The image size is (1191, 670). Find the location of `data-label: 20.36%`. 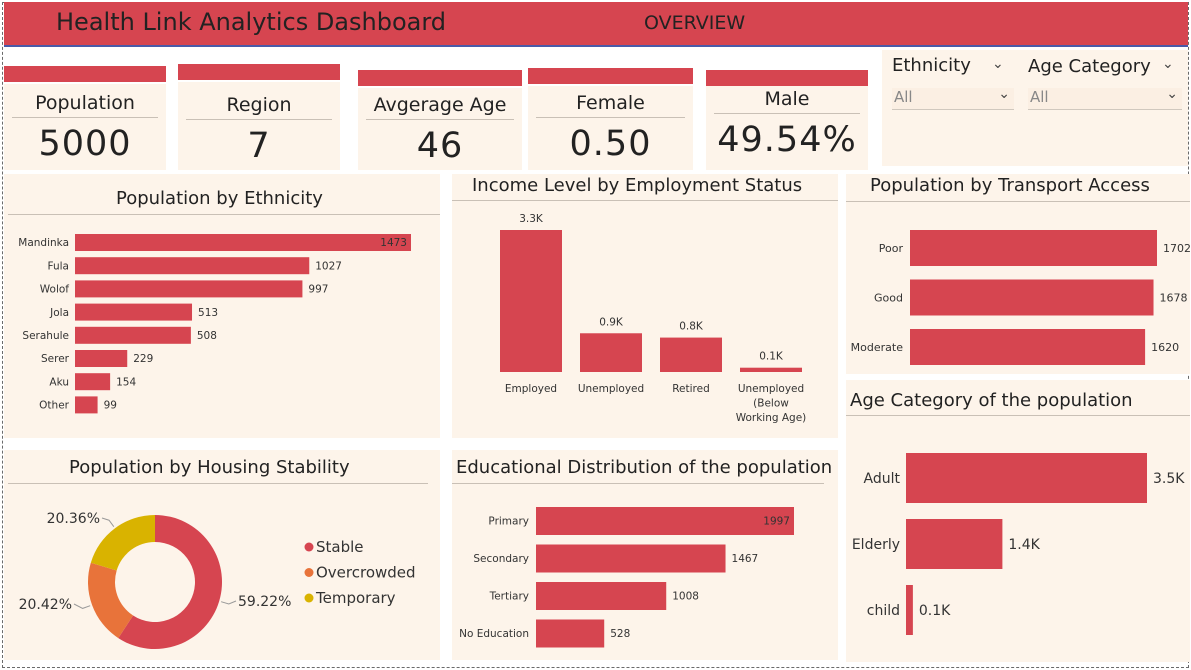

data-label: 20.36% is located at coordinates (73, 519).